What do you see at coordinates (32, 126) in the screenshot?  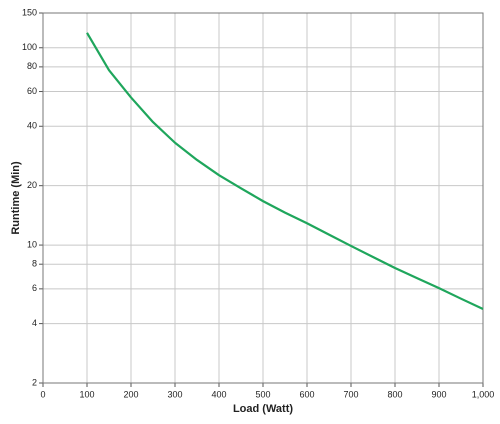 I see `y-tick-label: 40` at bounding box center [32, 126].